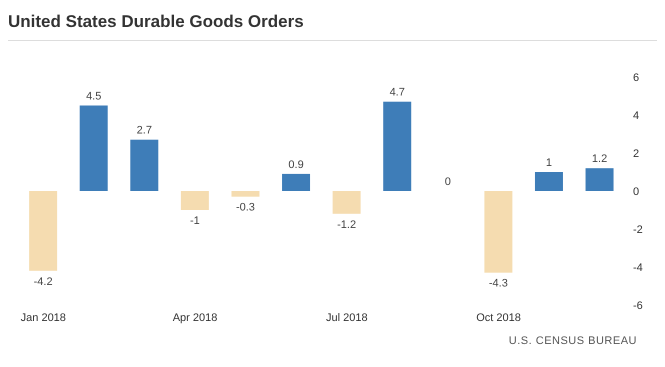 Image resolution: width=665 pixels, height=367 pixels. What do you see at coordinates (397, 92) in the screenshot?
I see `data-label: 4.7` at bounding box center [397, 92].